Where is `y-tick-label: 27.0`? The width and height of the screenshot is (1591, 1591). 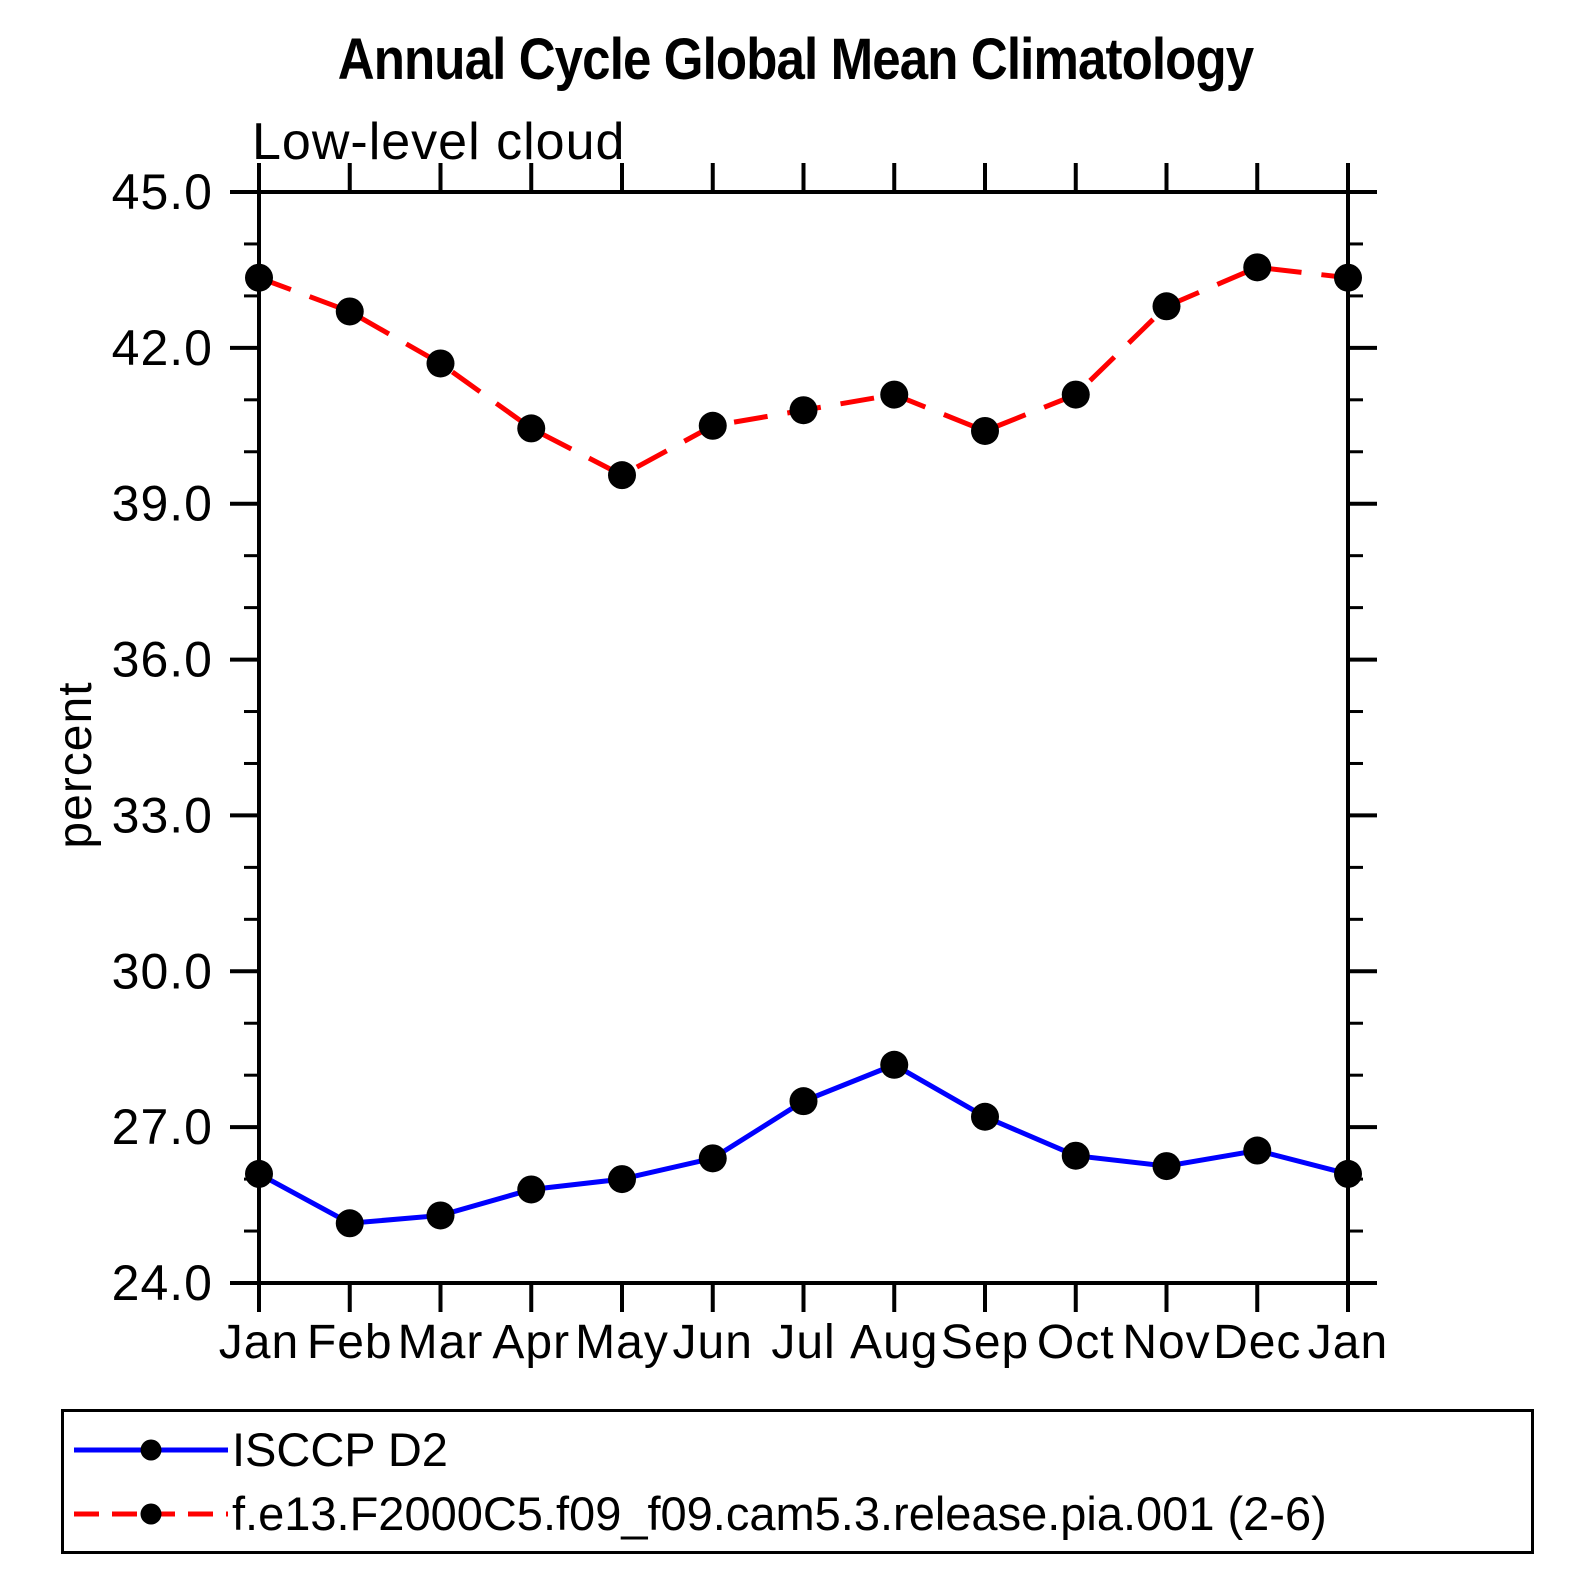
y-tick-label: 27.0 is located at coordinates (162, 1127).